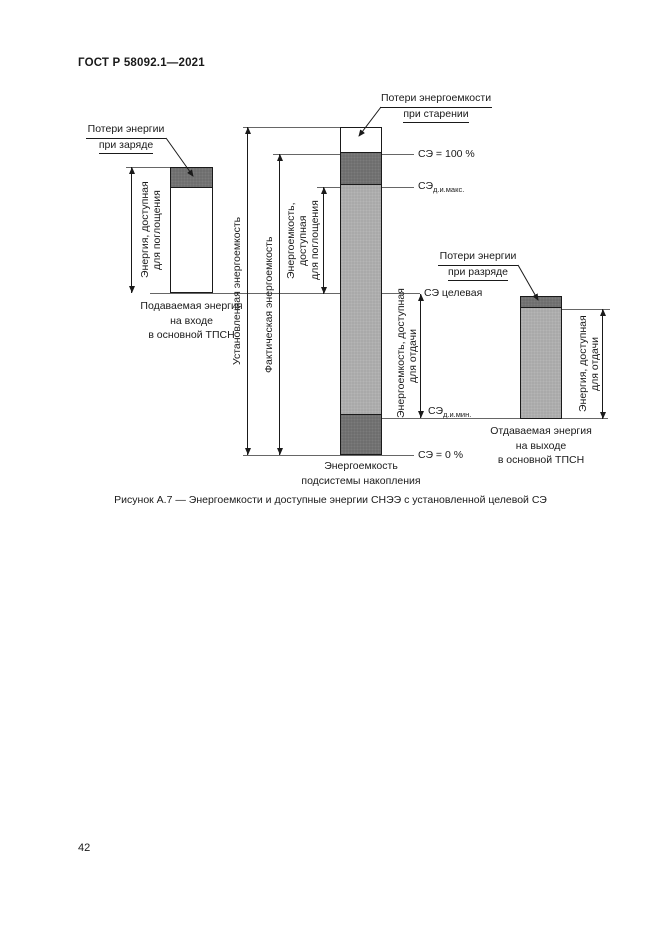  Describe the element at coordinates (84, 848) in the screenshot. I see `page-number: 42` at that location.